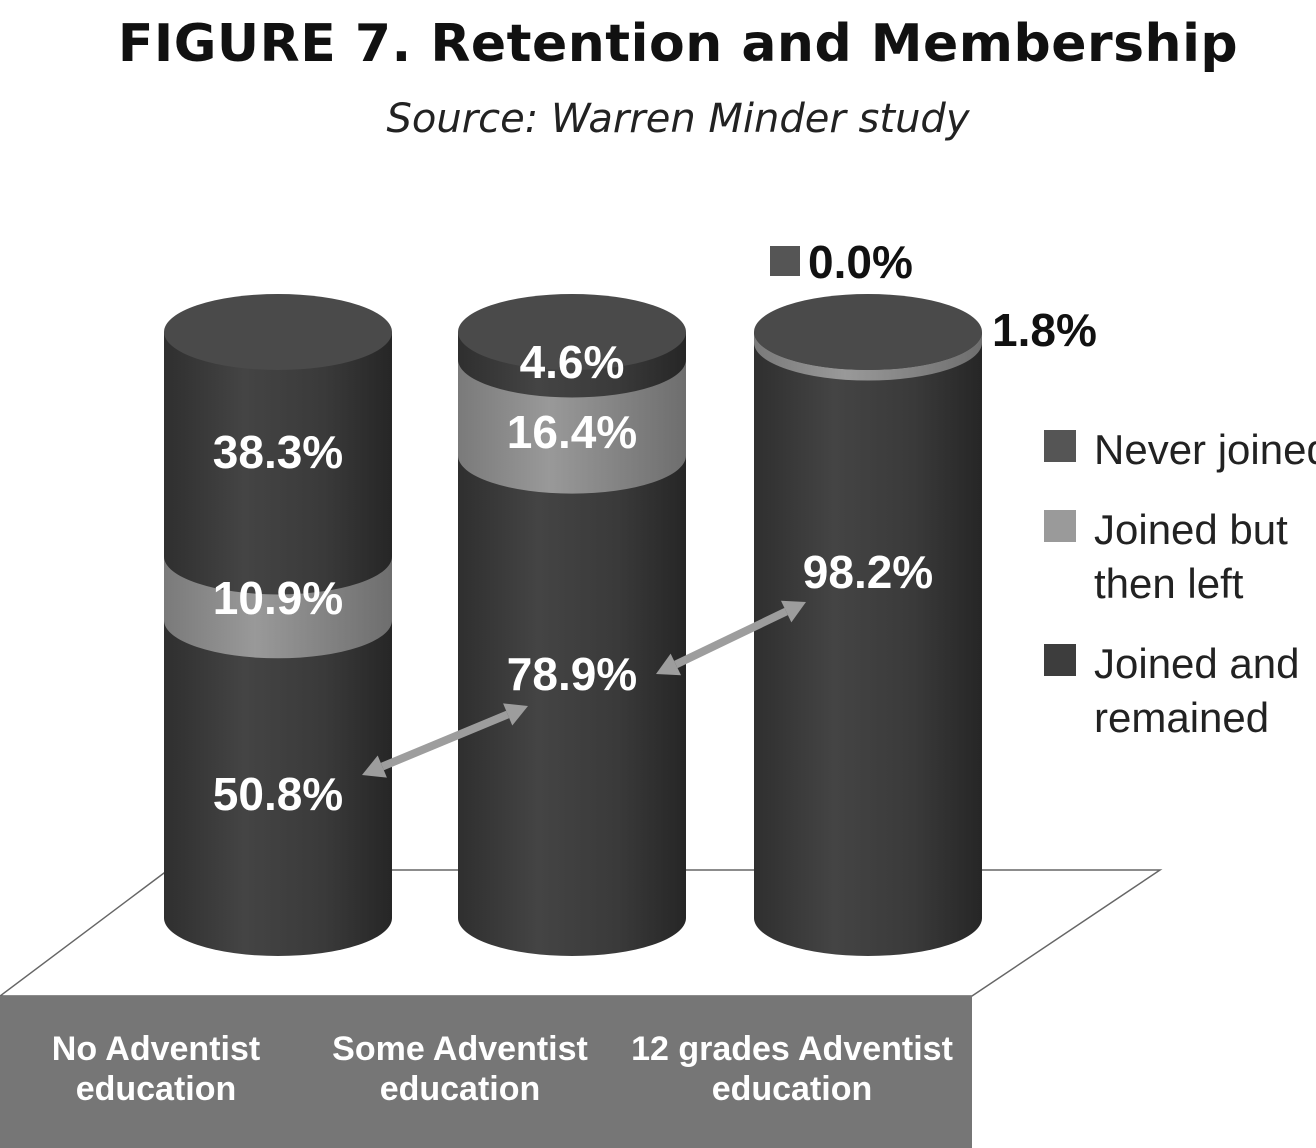  Describe the element at coordinates (1191, 529) in the screenshot. I see `legend-label: Joined but` at that location.